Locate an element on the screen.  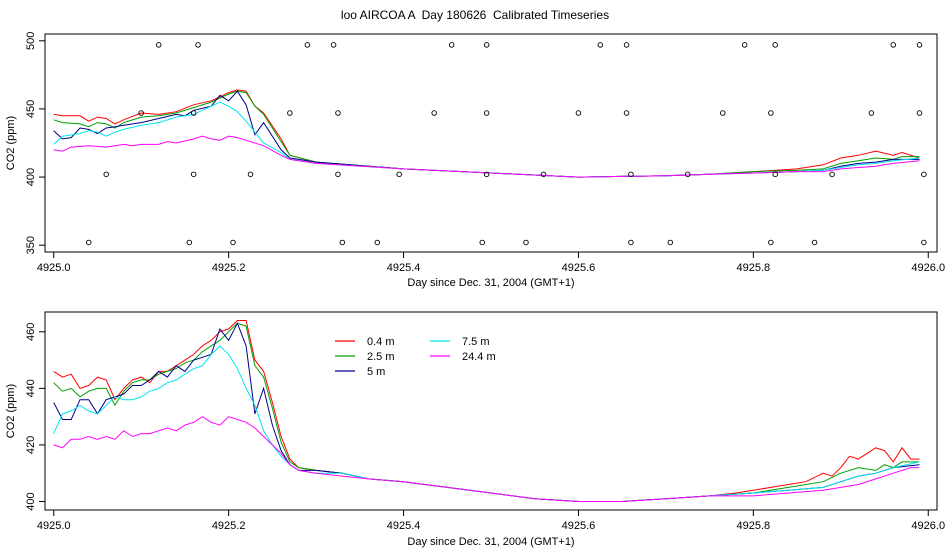
legend-label: 0.4 m is located at coordinates (381, 342).